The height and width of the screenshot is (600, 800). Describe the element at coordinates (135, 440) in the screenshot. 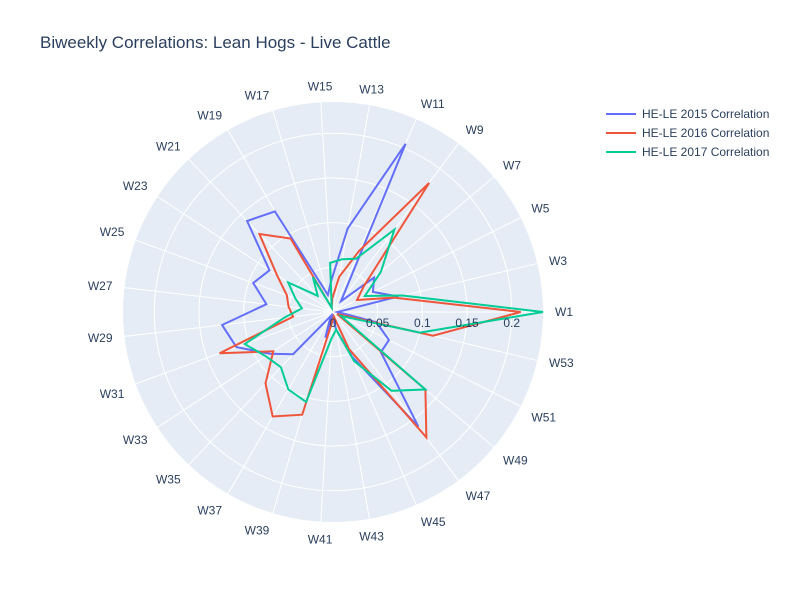

I see `angular-tick-label: W33` at that location.